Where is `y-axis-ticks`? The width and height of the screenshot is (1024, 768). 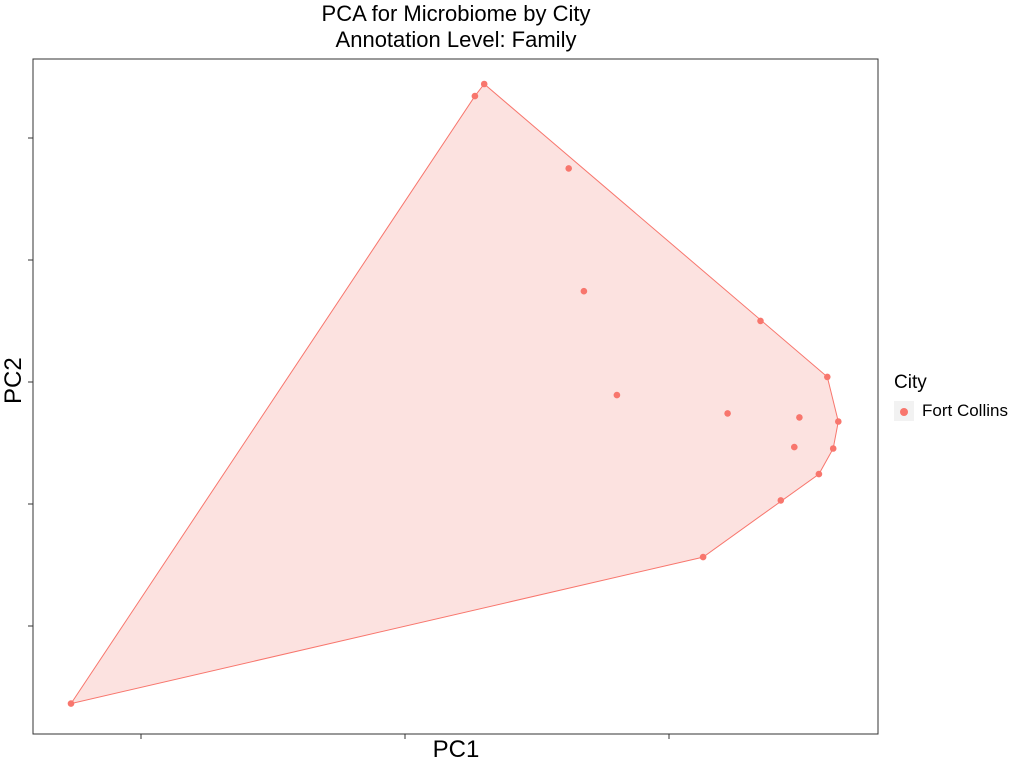 y-axis-ticks is located at coordinates (30, 382).